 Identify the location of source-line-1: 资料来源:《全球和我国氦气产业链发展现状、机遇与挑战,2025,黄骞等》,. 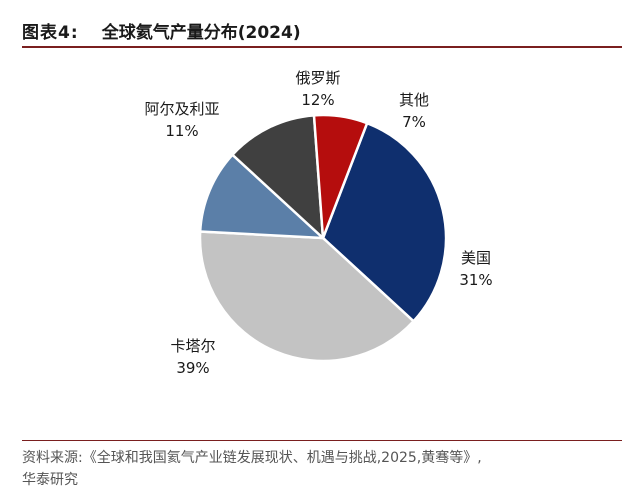
(252, 458).